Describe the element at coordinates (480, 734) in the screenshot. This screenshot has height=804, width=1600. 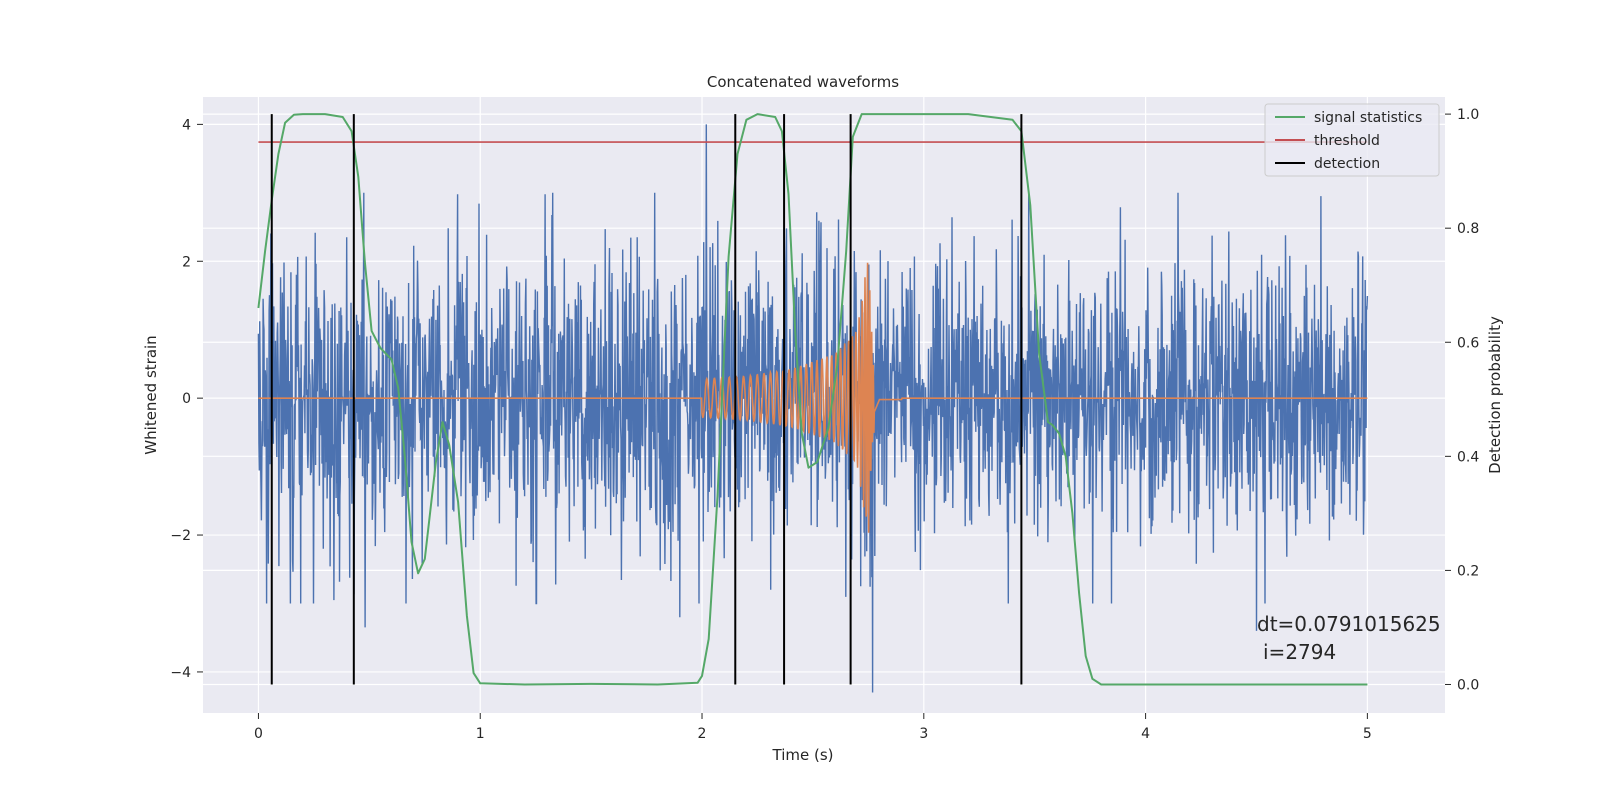
I see `x-tick-label: 1` at that location.